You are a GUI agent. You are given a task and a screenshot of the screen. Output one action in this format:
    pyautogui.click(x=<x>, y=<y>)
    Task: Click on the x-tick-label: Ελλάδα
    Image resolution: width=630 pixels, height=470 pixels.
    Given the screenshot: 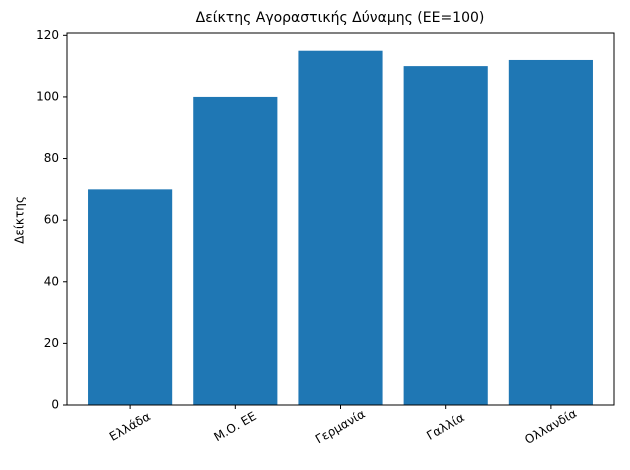 What is the action you would take?
    pyautogui.click(x=130, y=426)
    